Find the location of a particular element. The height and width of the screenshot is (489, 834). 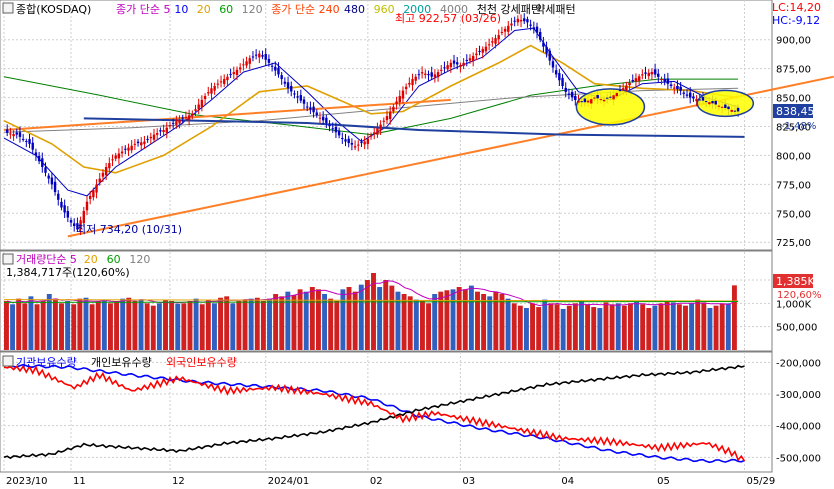

x-tick-label: 12 is located at coordinates (178, 481).